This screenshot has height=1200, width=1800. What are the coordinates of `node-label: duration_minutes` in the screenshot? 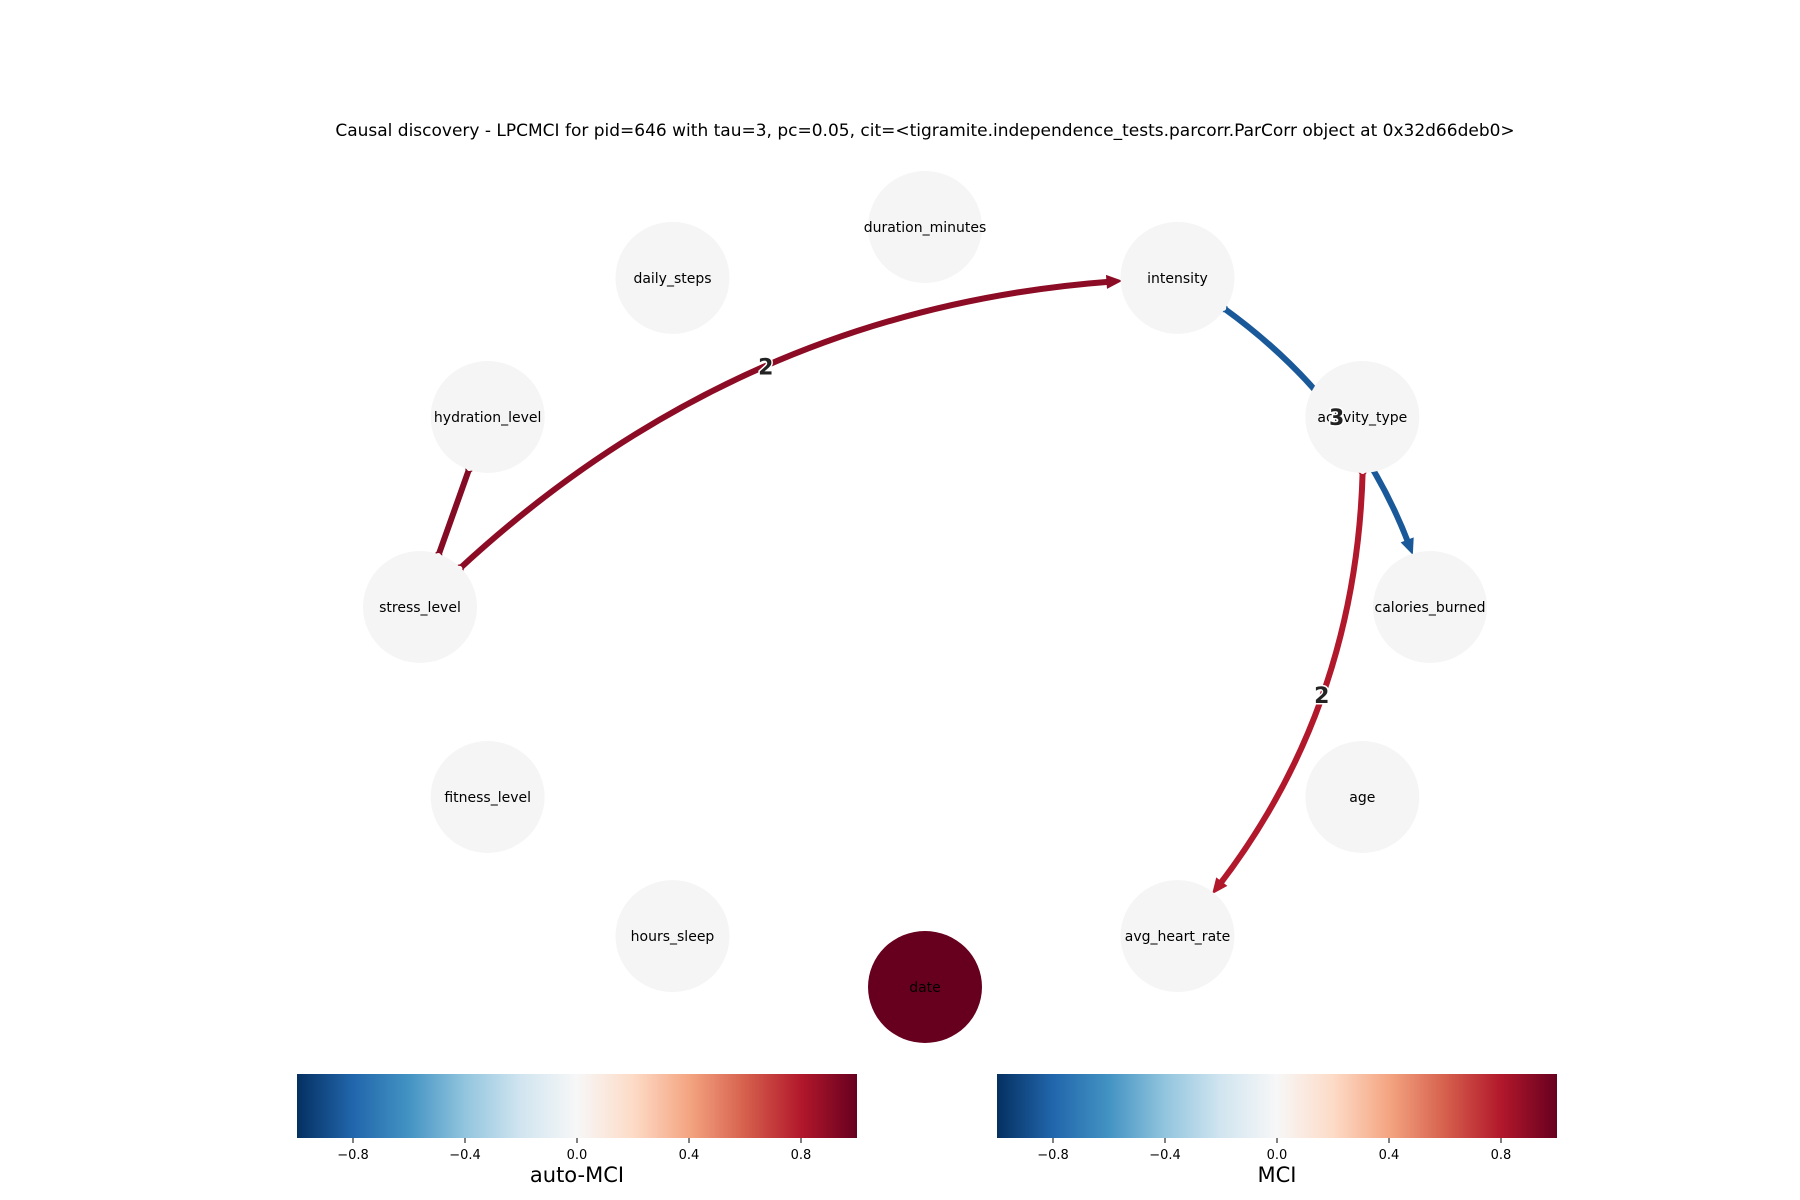 It's located at (925, 228).